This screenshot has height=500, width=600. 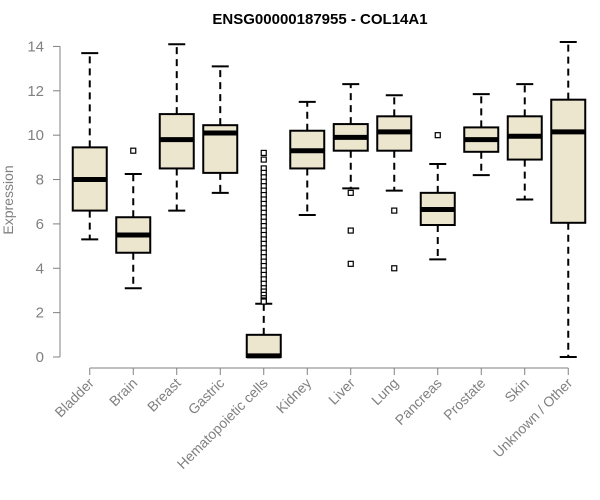 I want to click on x-tick-label: Pancreas, so click(x=418, y=401).